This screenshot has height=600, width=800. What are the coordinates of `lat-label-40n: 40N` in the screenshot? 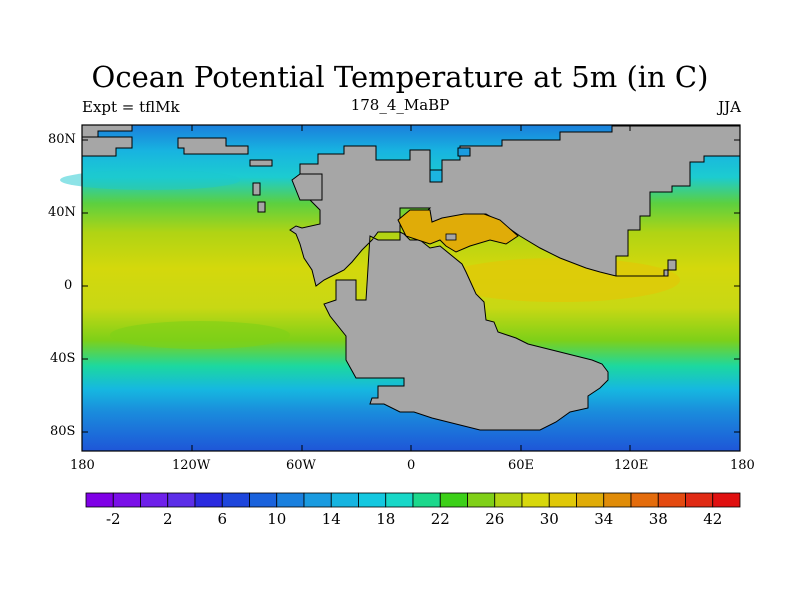 It's located at (62, 212).